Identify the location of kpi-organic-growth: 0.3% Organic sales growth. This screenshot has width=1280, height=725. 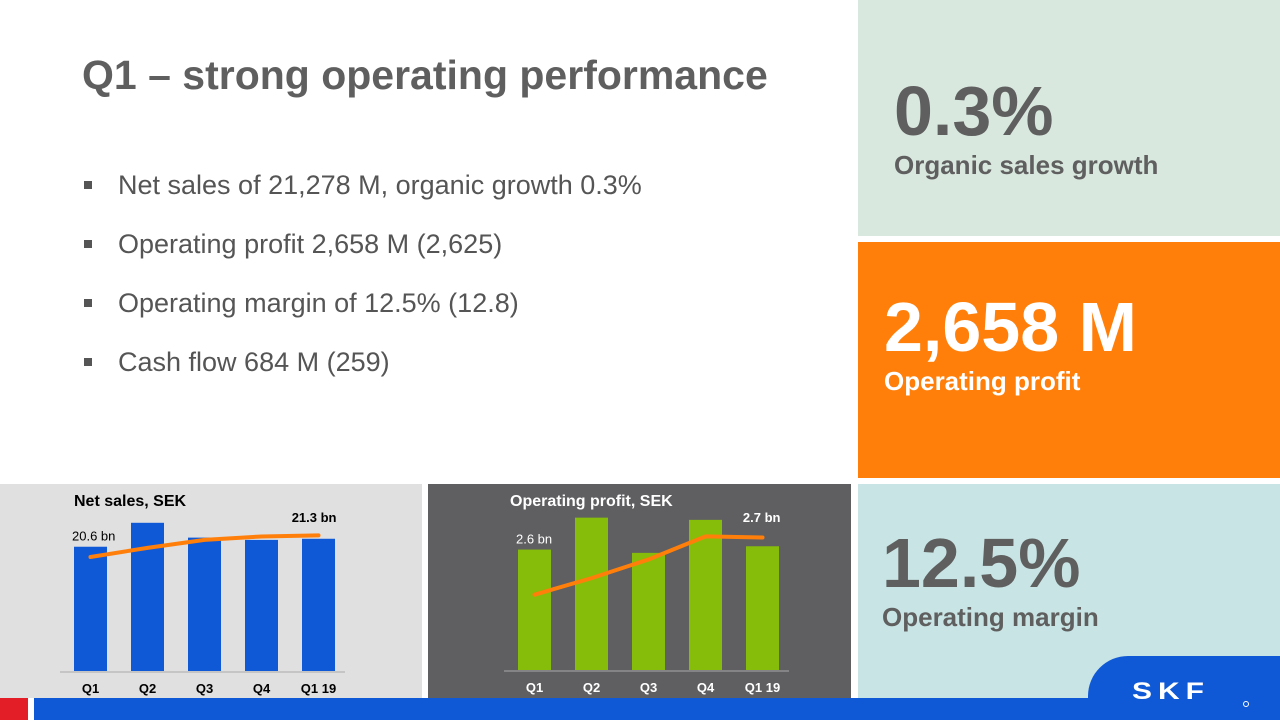
(1069, 118).